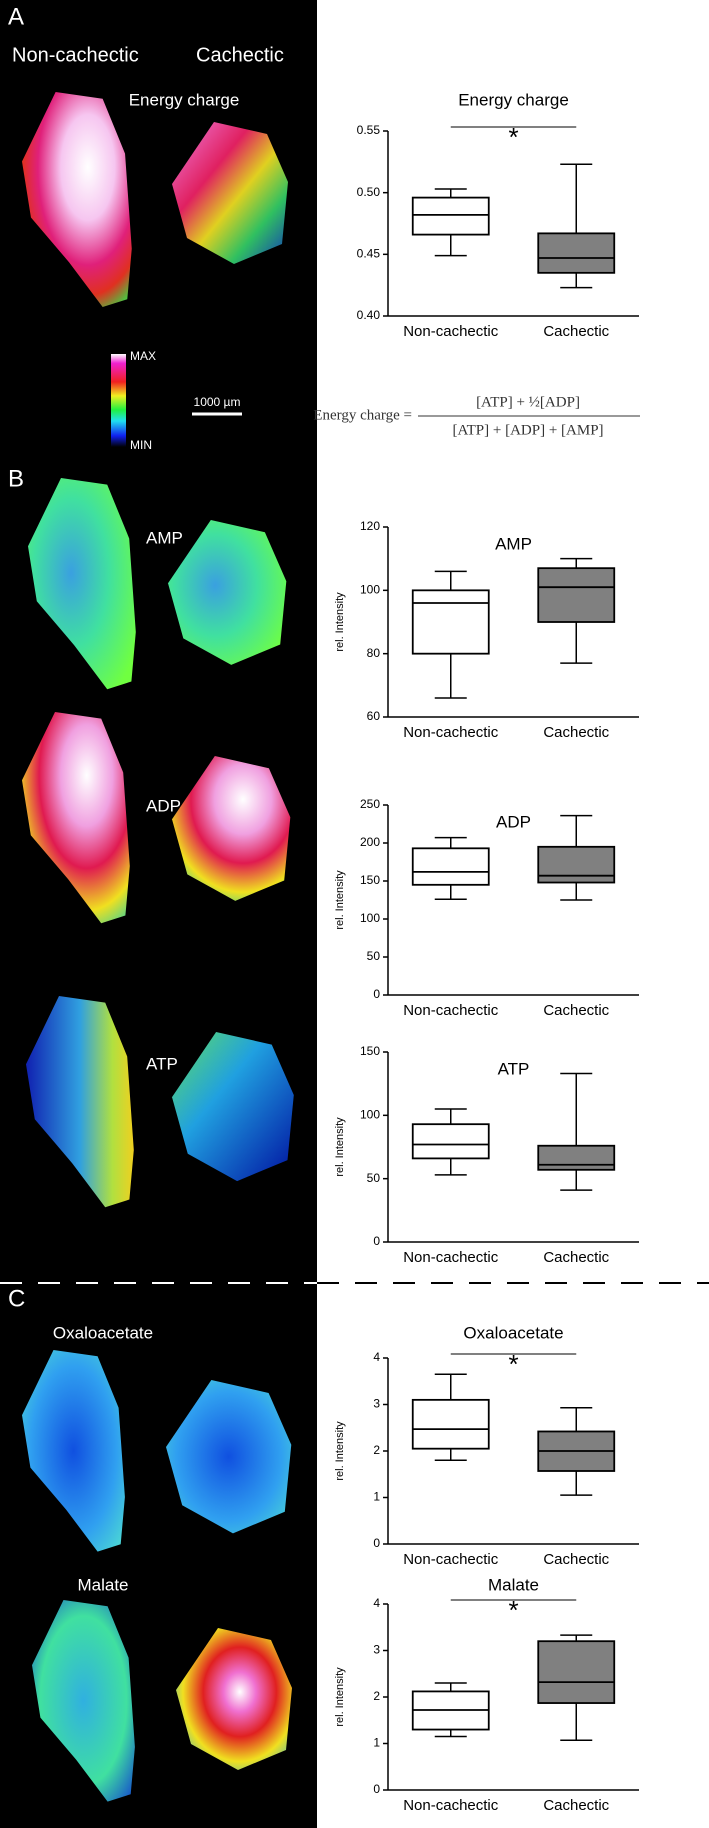 The width and height of the screenshot is (709, 1828). Describe the element at coordinates (370, 842) in the screenshot. I see `y-tick-label: 200` at that location.